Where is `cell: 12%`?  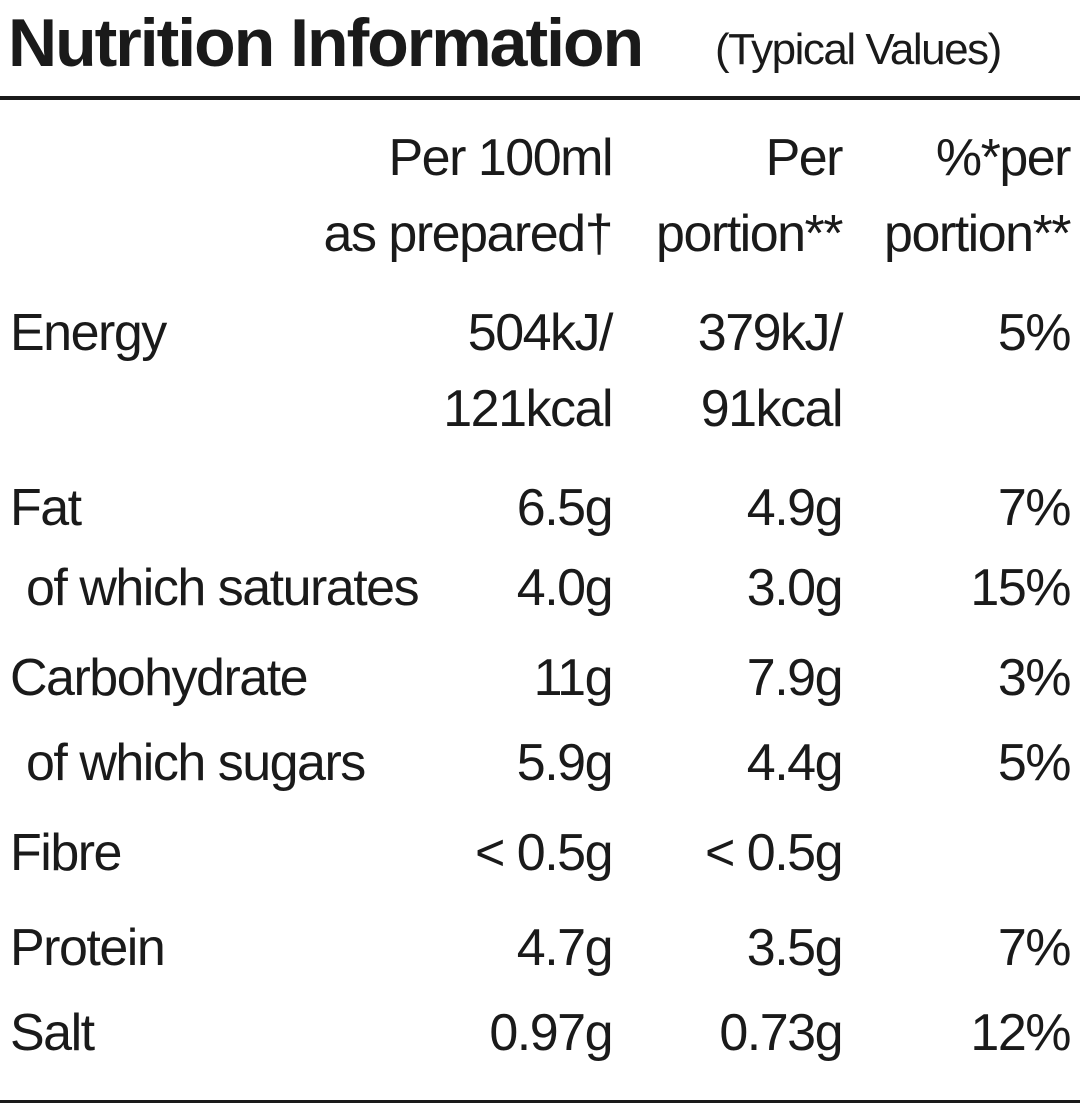
cell: 12% is located at coordinates (1020, 1033).